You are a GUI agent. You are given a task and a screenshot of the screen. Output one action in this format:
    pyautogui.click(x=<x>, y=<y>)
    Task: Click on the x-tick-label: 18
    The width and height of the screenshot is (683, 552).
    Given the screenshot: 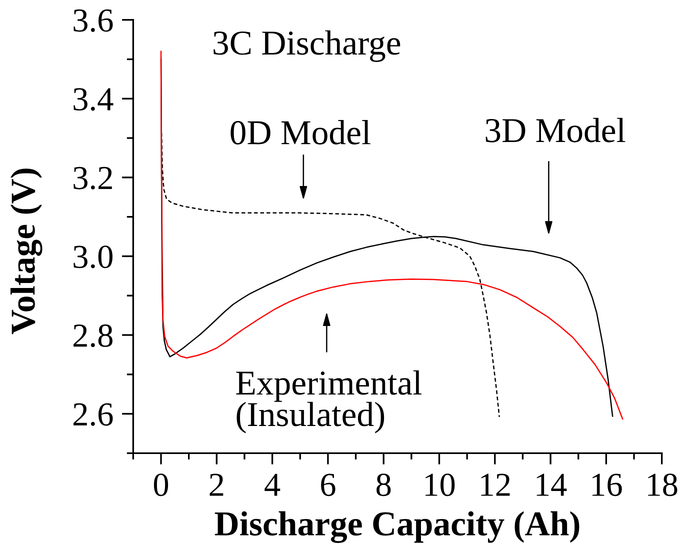 What is the action you would take?
    pyautogui.click(x=663, y=485)
    